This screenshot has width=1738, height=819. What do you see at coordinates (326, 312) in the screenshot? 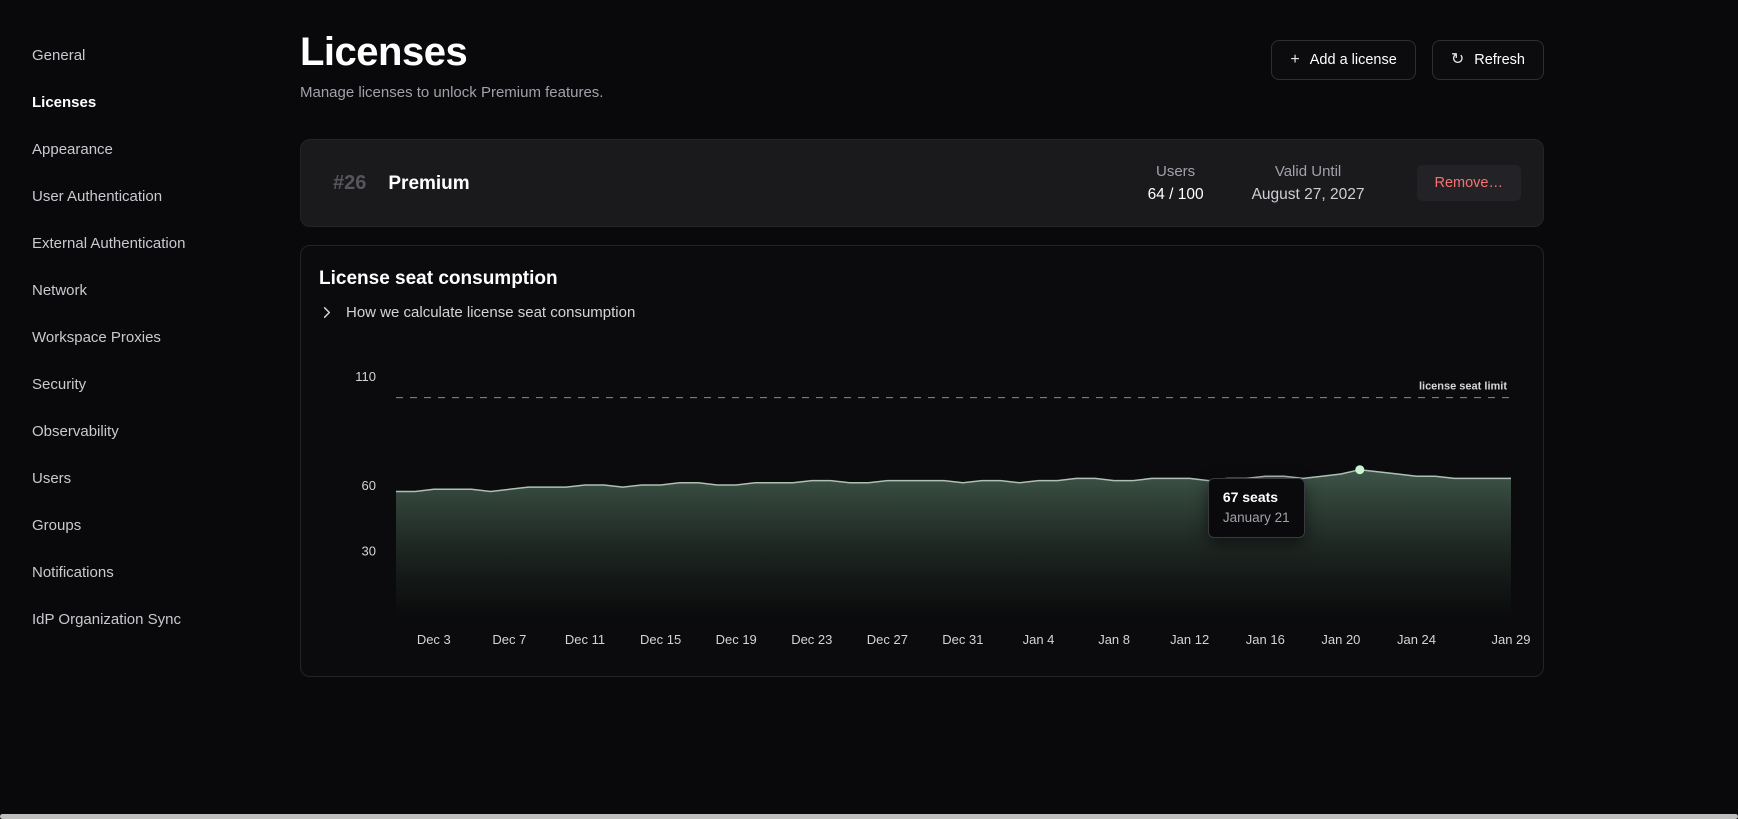
I see `chevron-right-icon` at bounding box center [326, 312].